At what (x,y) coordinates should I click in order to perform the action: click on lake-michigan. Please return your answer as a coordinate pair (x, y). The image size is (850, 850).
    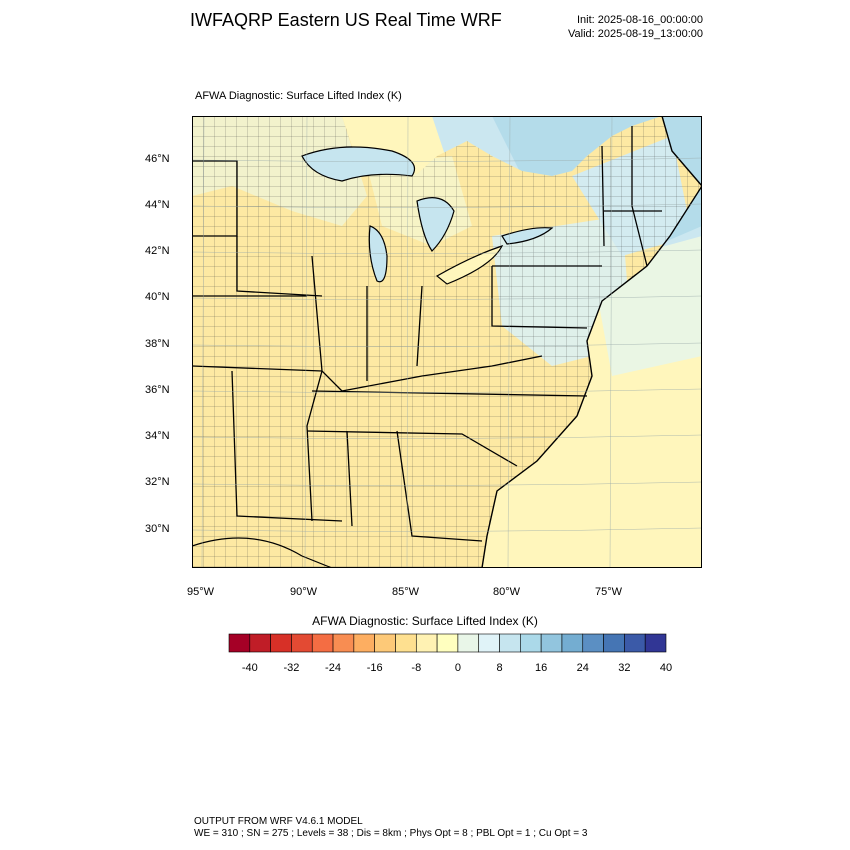
    Looking at the image, I should click on (378, 254).